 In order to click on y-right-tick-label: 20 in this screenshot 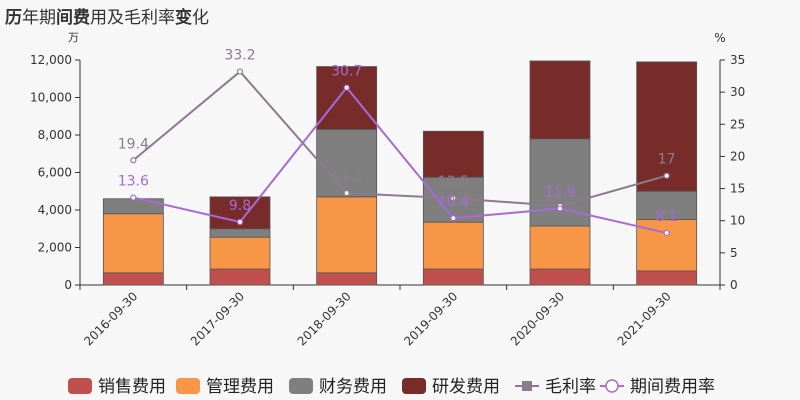, I will do `click(737, 156)`.